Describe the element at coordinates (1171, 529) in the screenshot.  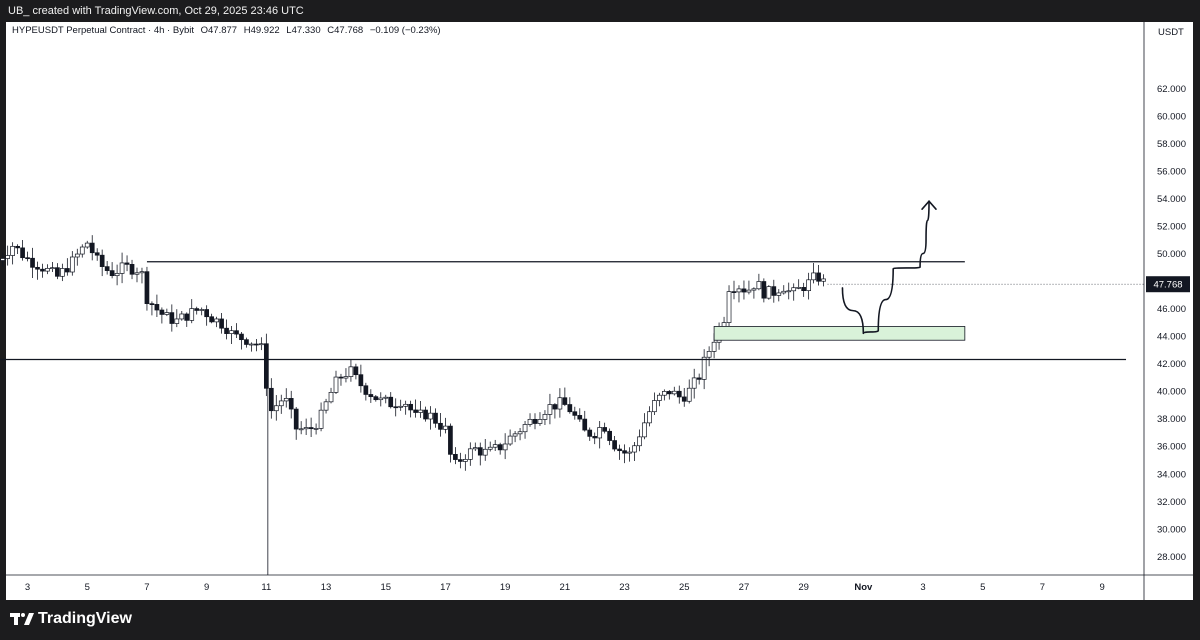
I see `y-tick-label: 30.000` at that location.